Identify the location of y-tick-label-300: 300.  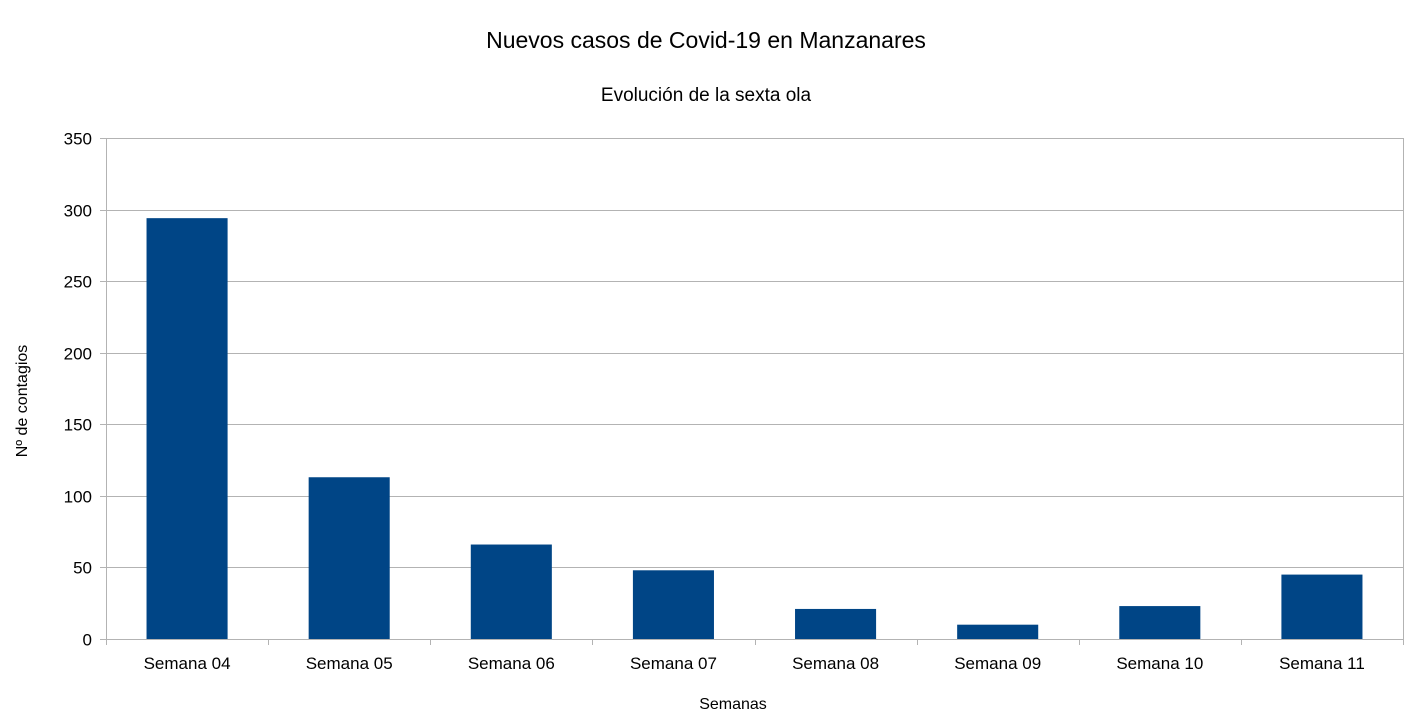
(78, 211).